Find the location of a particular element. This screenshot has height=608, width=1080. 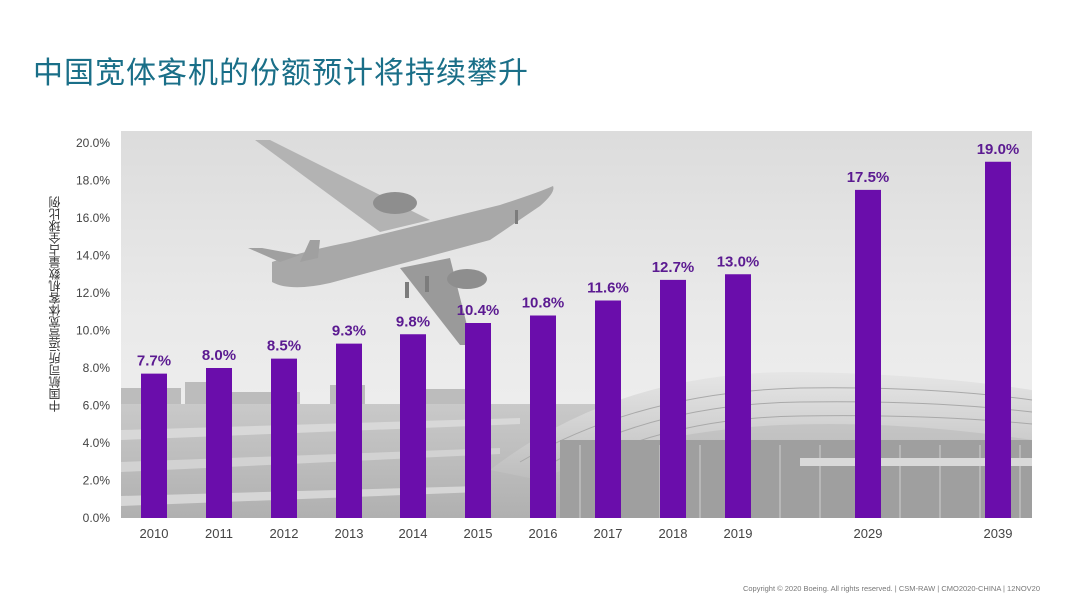

bar-2015 is located at coordinates (478, 420).